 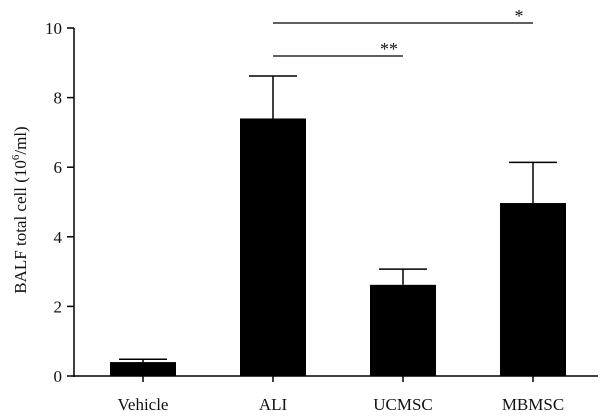 What do you see at coordinates (58, 306) in the screenshot?
I see `y-tick-label: 2` at bounding box center [58, 306].